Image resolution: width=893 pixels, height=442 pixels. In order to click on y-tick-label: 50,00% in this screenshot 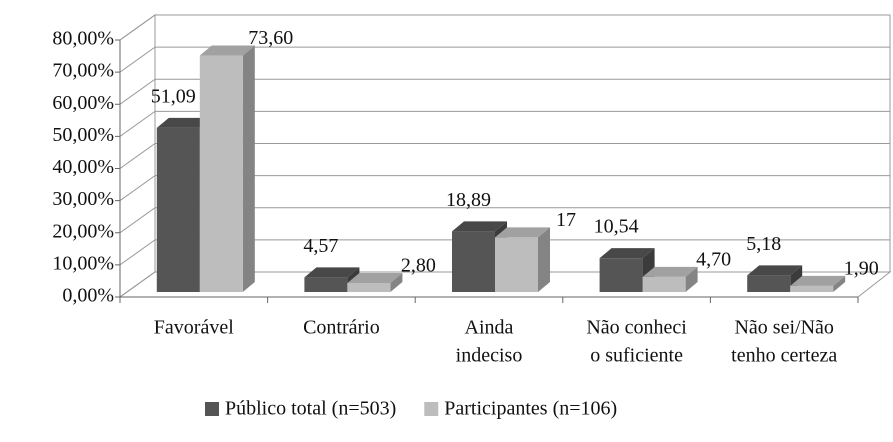, I will do `click(83, 135)`.